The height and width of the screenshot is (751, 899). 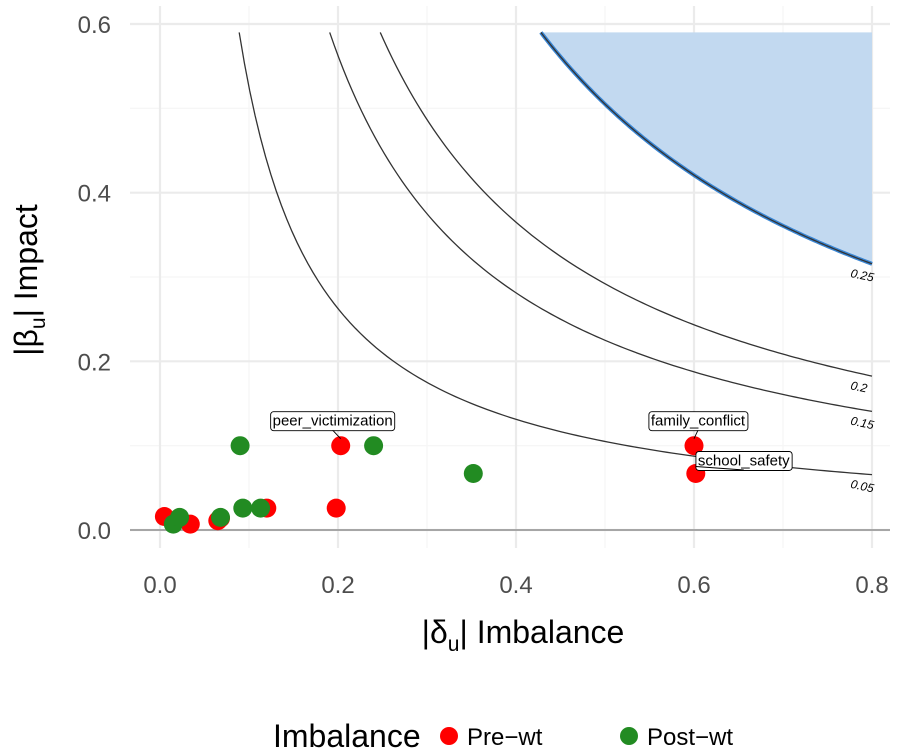 I want to click on contour-label-0.15: 0.15, so click(x=862, y=423).